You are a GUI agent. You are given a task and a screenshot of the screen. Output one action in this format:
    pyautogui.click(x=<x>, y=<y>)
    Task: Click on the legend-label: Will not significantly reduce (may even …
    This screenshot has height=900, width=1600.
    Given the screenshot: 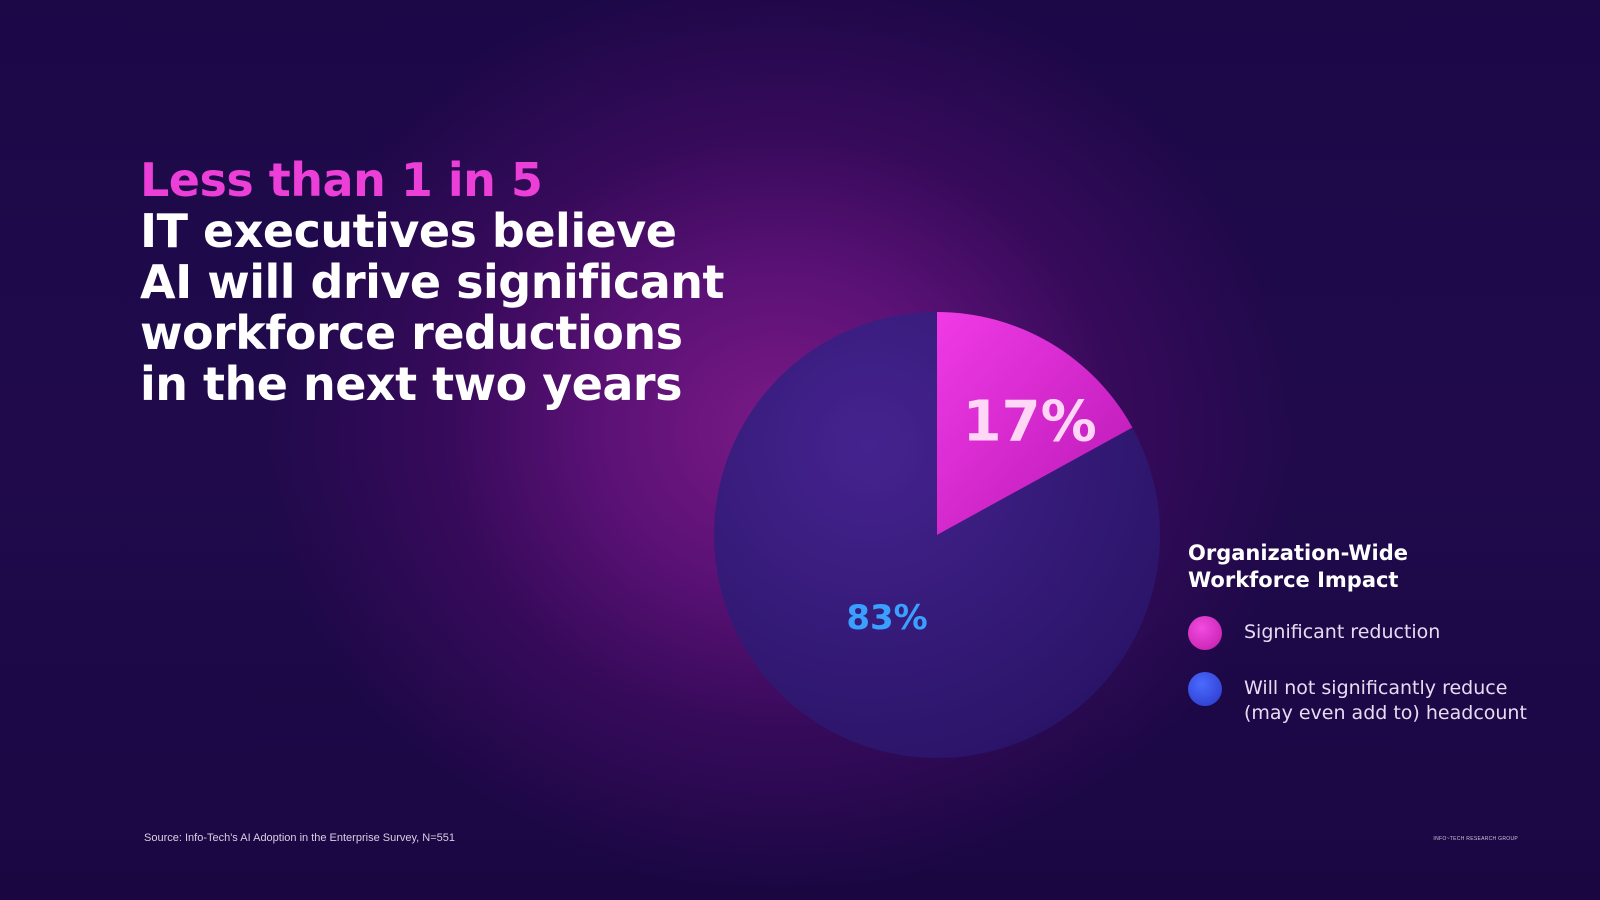 What is the action you would take?
    pyautogui.click(x=1385, y=700)
    